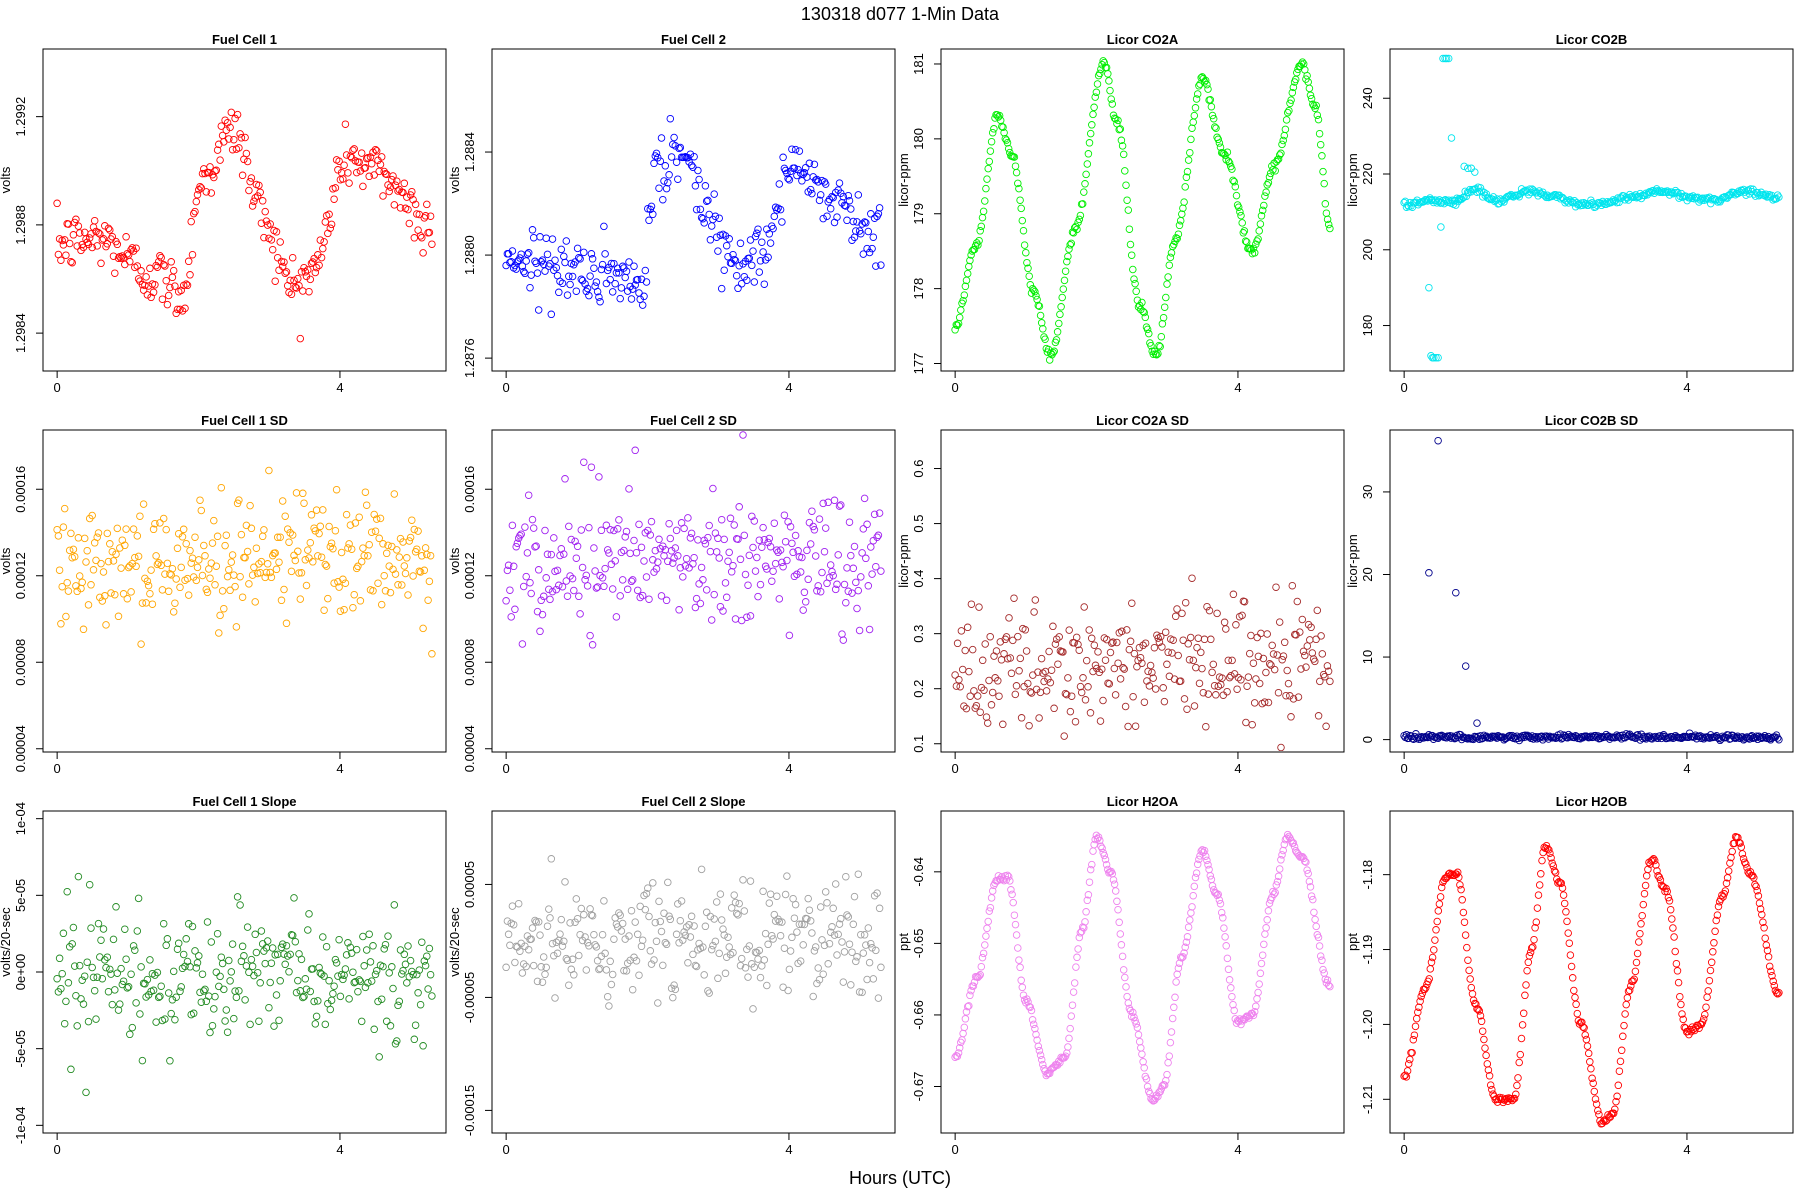  What do you see at coordinates (244, 420) in the screenshot?
I see `panel-title: Fuel Cell 1 SD` at bounding box center [244, 420].